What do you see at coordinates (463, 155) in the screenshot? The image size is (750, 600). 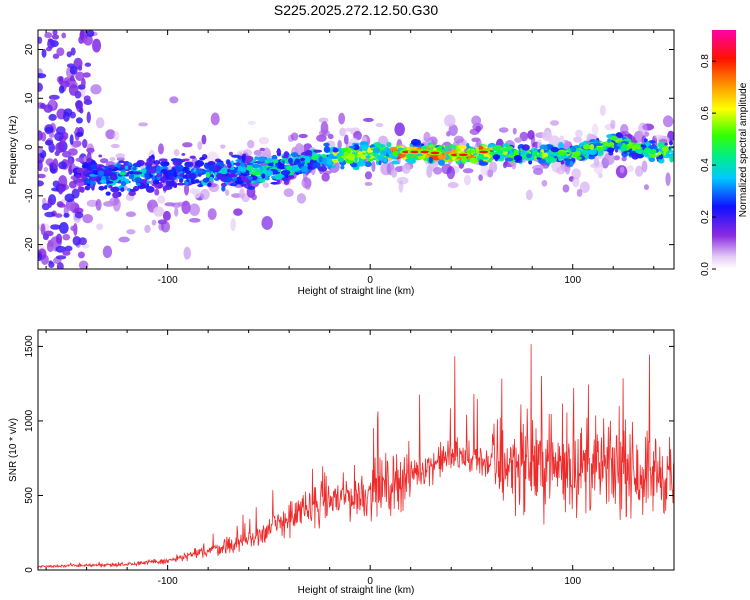 I see `spectrogram-peak-core` at bounding box center [463, 155].